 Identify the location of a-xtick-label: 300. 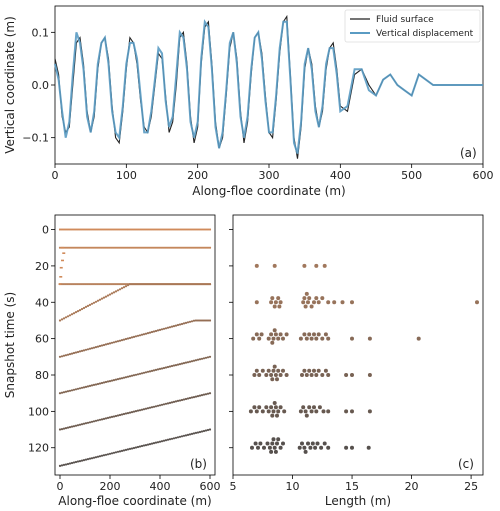
(269, 175).